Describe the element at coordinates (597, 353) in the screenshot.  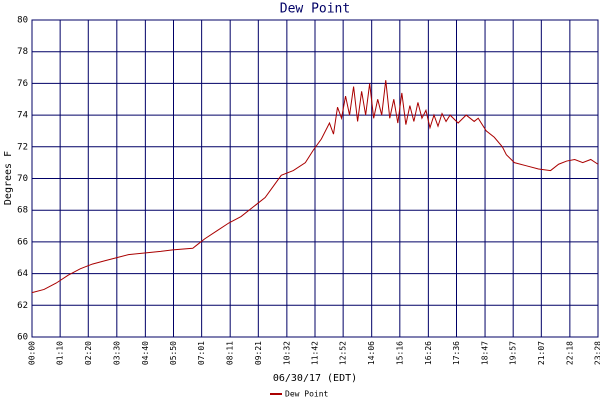
I see `x-tick-label: 23:28` at that location.